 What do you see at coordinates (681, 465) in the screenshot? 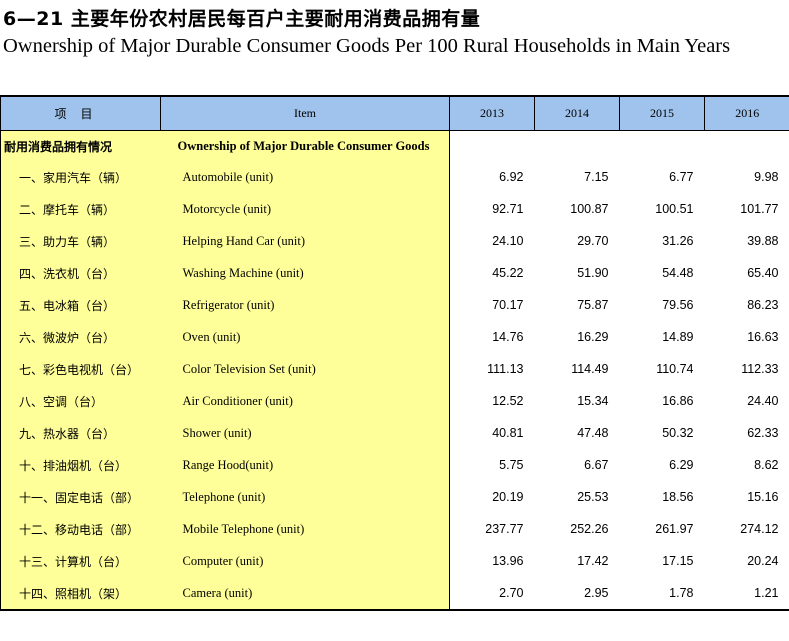
I see `value-cell: 6.29` at bounding box center [681, 465].